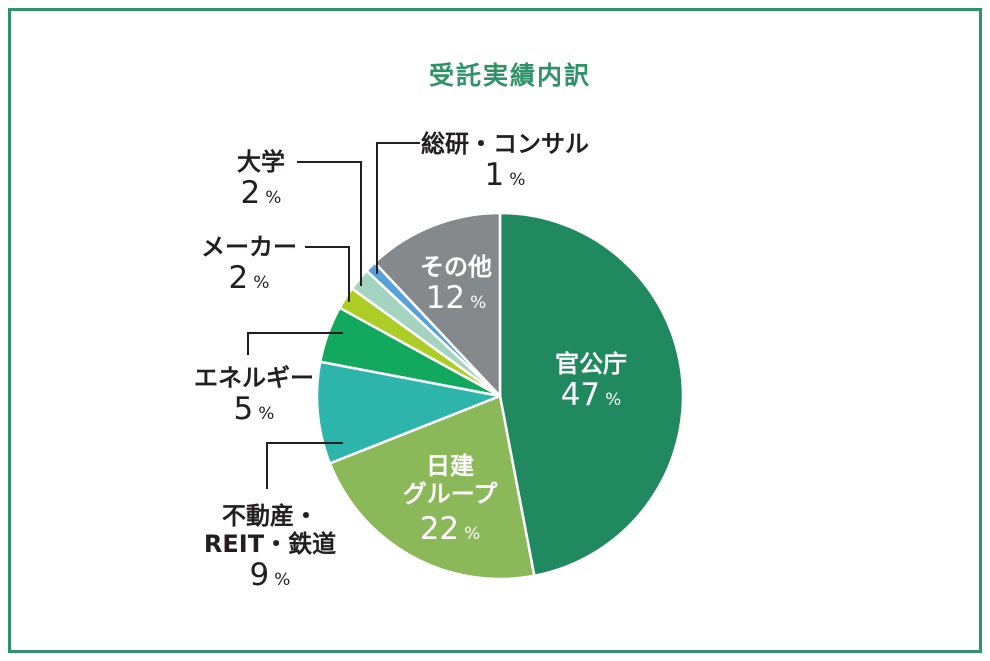 This screenshot has width=990, height=661. Describe the element at coordinates (505, 144) in the screenshot. I see `slice-label-text: 総研・コンサル` at that location.